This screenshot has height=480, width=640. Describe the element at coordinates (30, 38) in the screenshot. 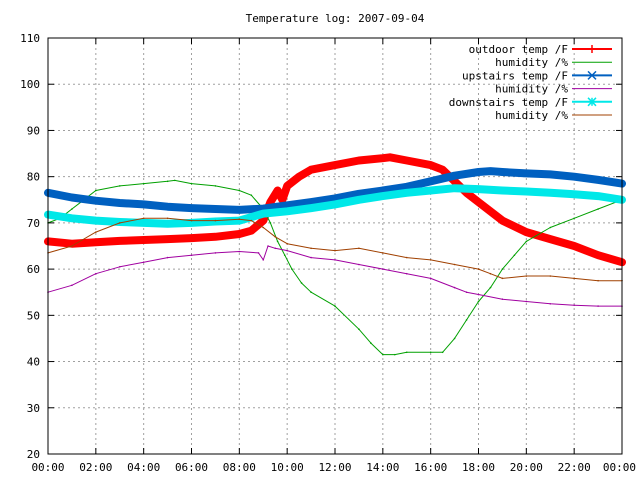

I see `y-tick-label: 110` at that location.